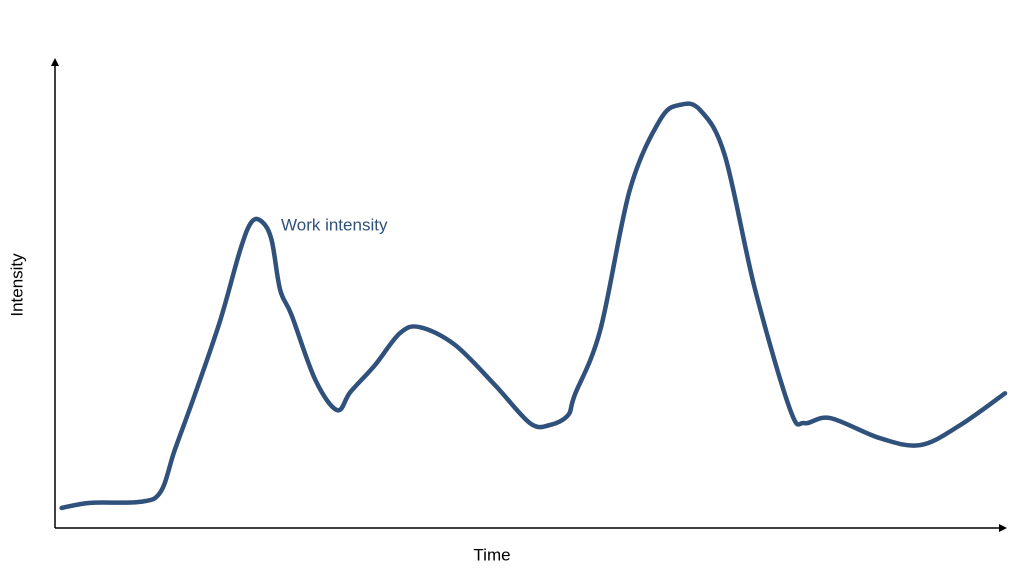  Describe the element at coordinates (334, 224) in the screenshot. I see `series-label: Work intensity` at that location.